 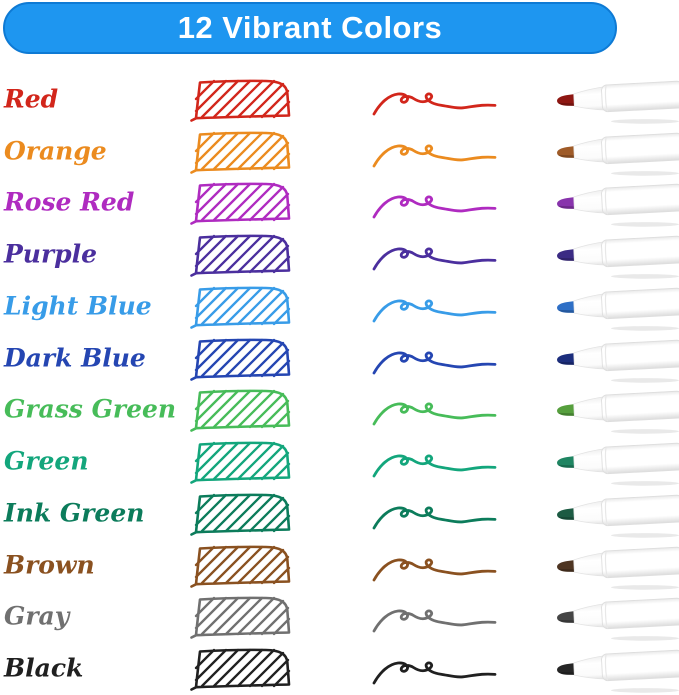 I want to click on color-row: Black, so click(x=339, y=669).